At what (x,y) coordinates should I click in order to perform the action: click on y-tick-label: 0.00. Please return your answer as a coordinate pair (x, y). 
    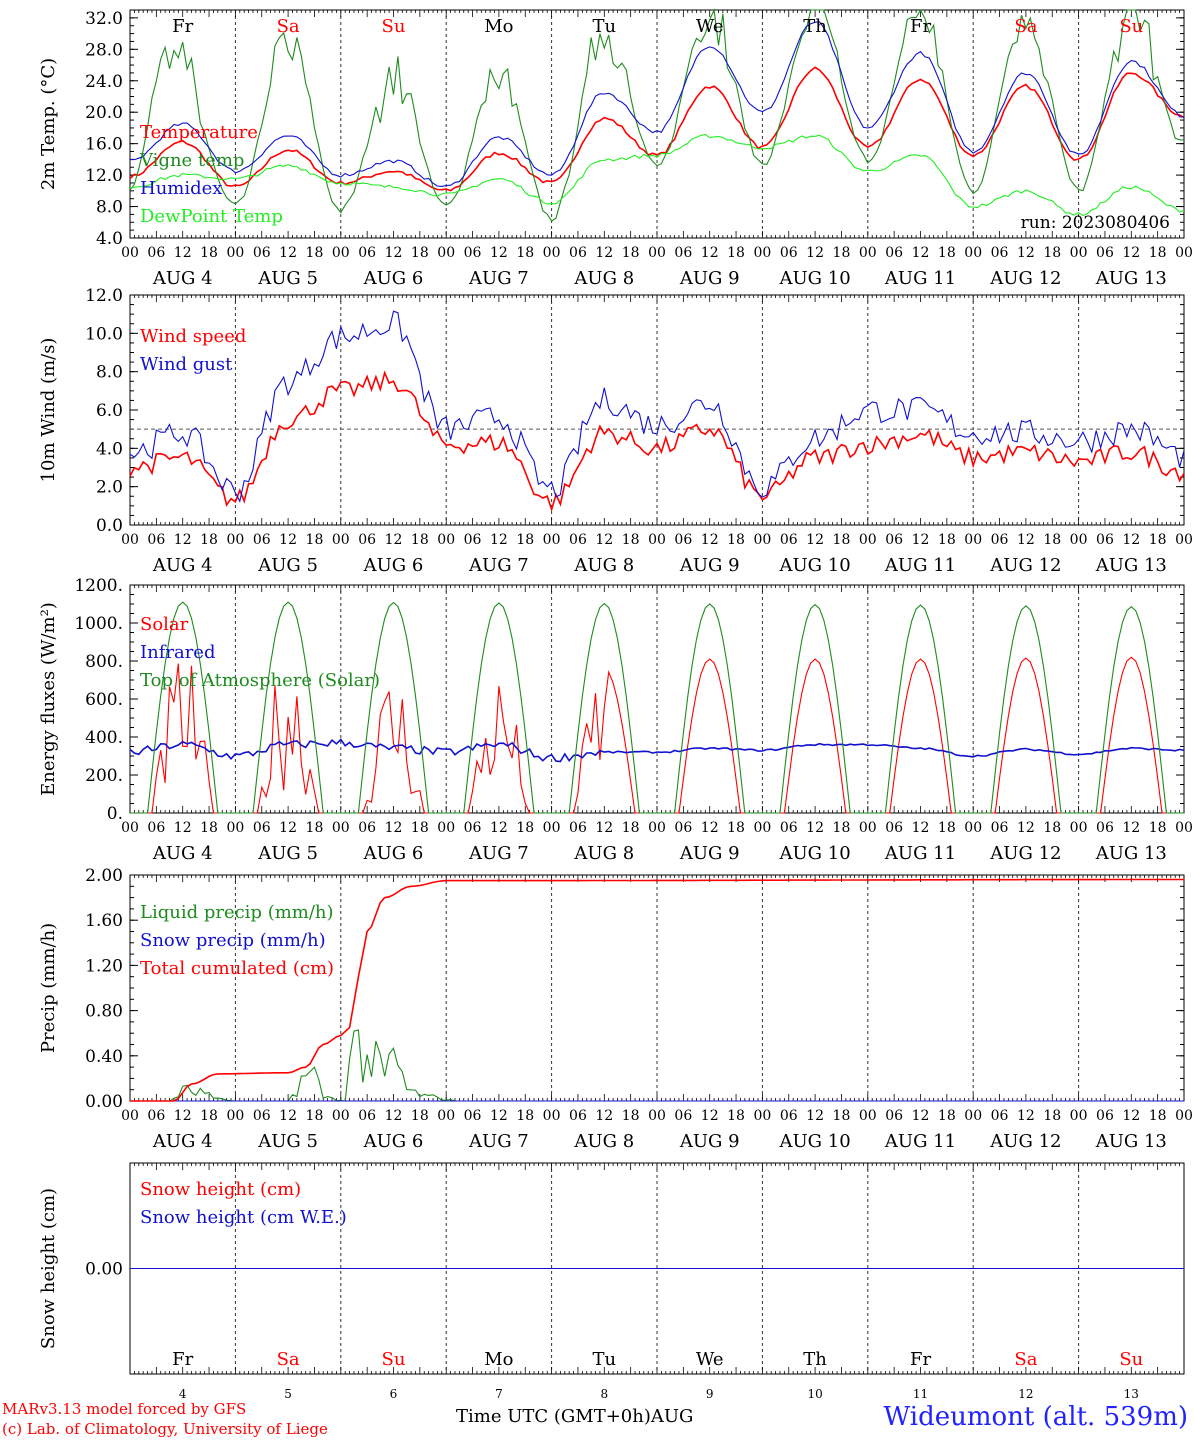
    Looking at the image, I should click on (104, 1102).